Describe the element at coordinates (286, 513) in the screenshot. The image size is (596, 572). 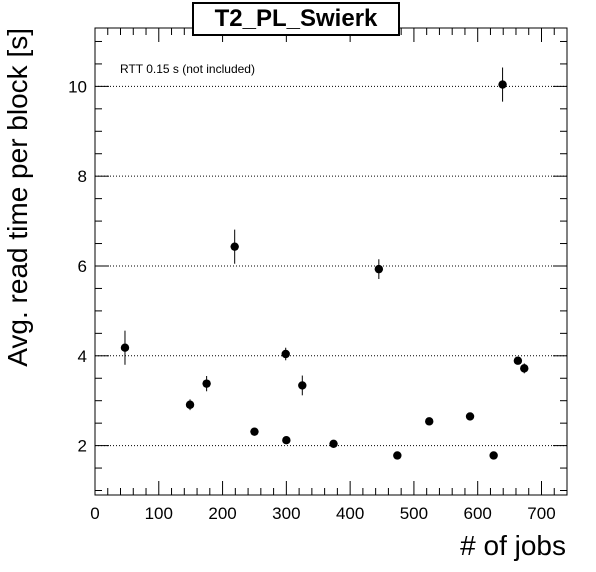
I see `x-tick-label: 300` at that location.